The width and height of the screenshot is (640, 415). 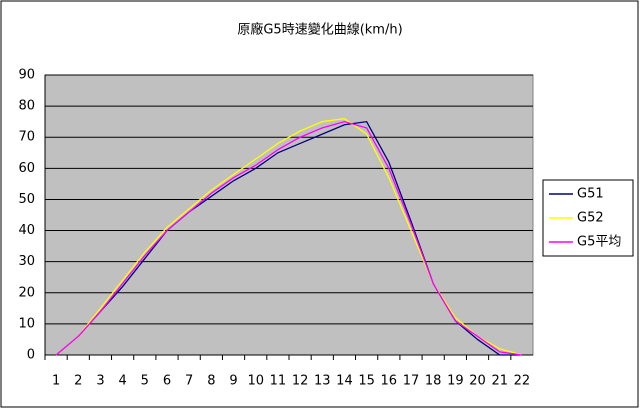 I want to click on x-tick-label: 17, so click(x=411, y=381).